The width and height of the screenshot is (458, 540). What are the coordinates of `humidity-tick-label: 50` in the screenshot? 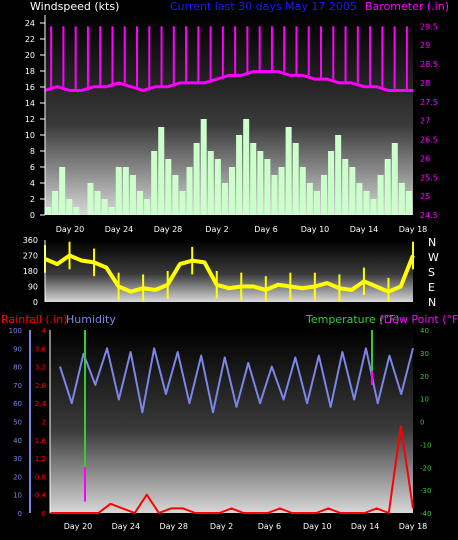 It's located at (17, 423).